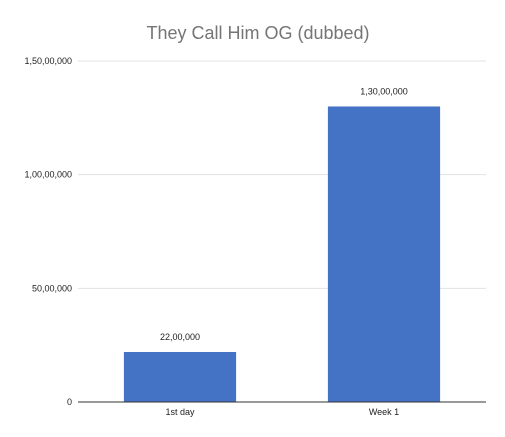  What do you see at coordinates (282, 412) in the screenshot?
I see `x-axis-ticks: 1st day Week 1` at bounding box center [282, 412].